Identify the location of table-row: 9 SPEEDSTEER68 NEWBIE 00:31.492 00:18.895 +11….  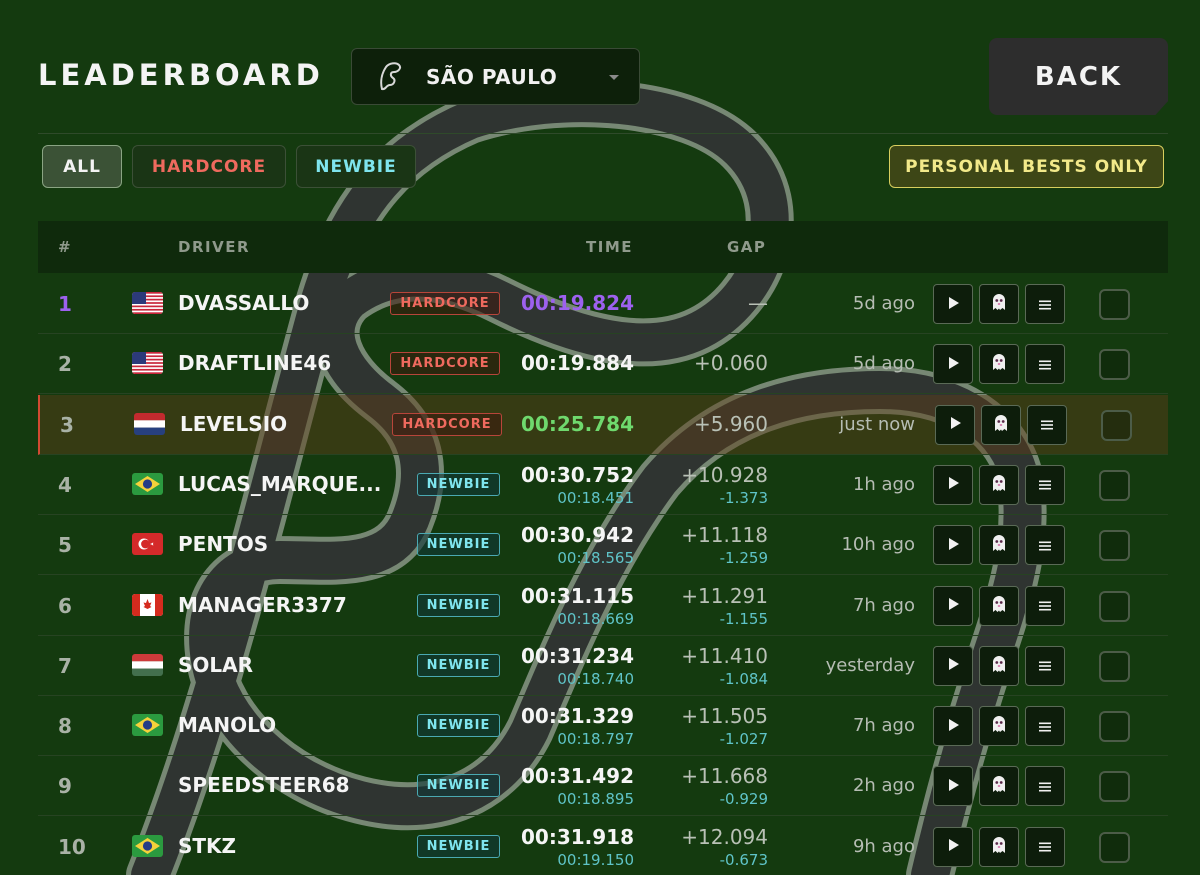
(603, 786).